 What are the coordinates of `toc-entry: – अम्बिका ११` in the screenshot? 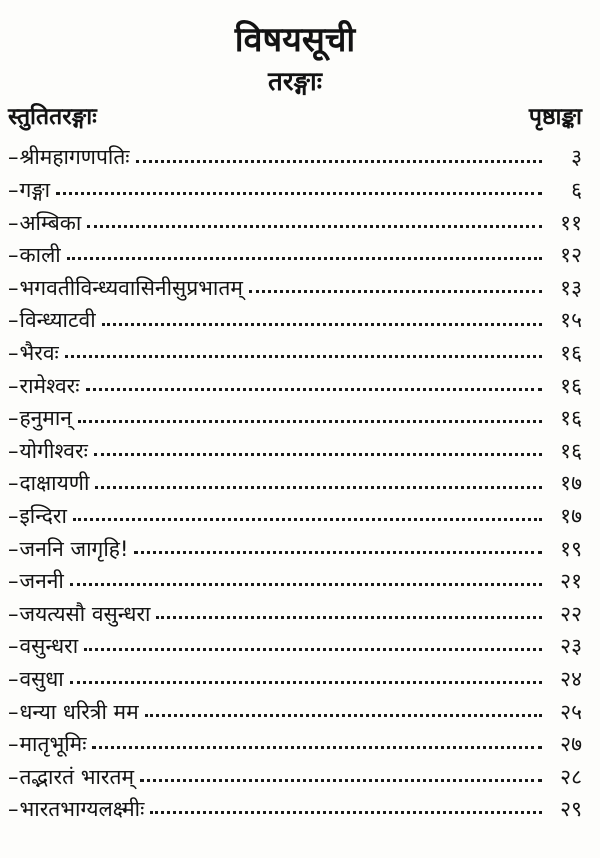 It's located at (295, 218).